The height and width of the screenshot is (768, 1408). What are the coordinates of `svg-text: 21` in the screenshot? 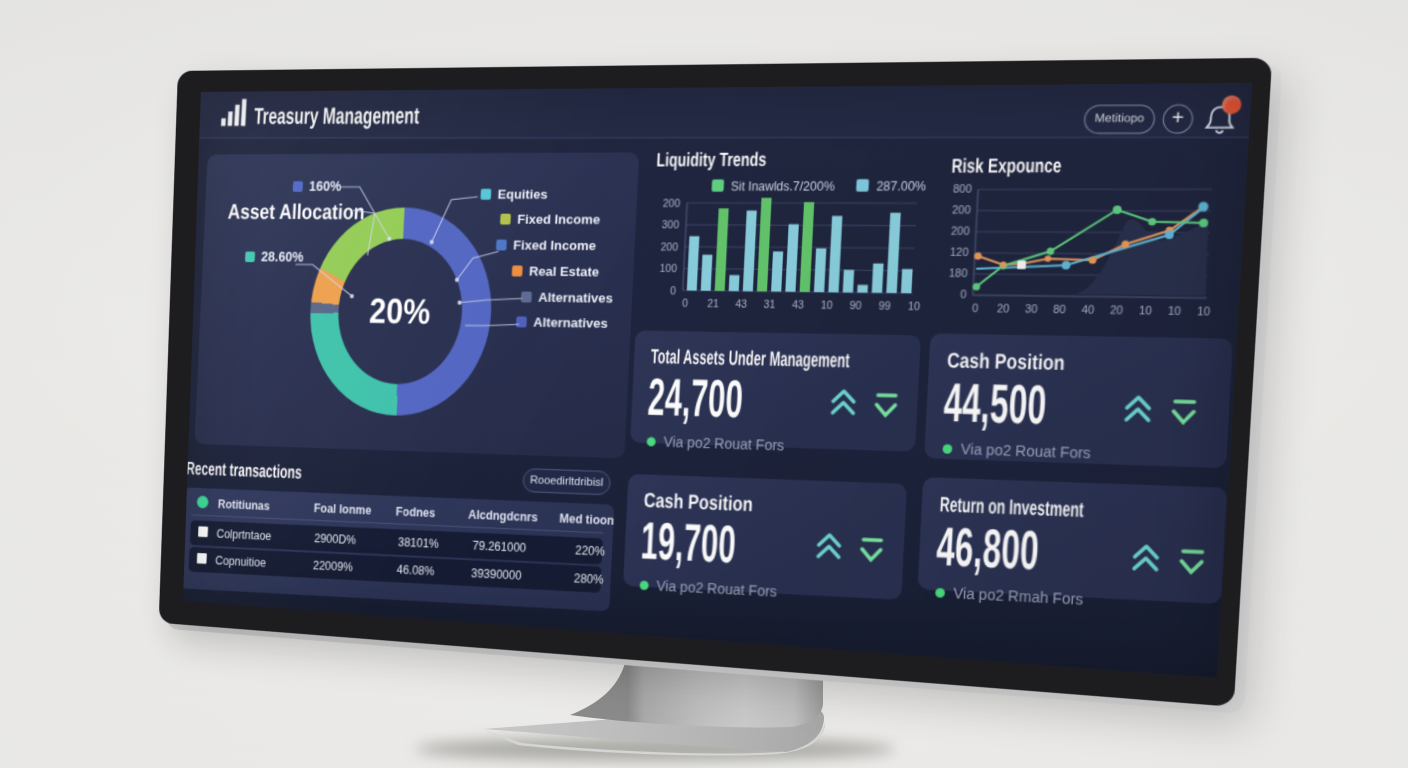 It's located at (713, 304).